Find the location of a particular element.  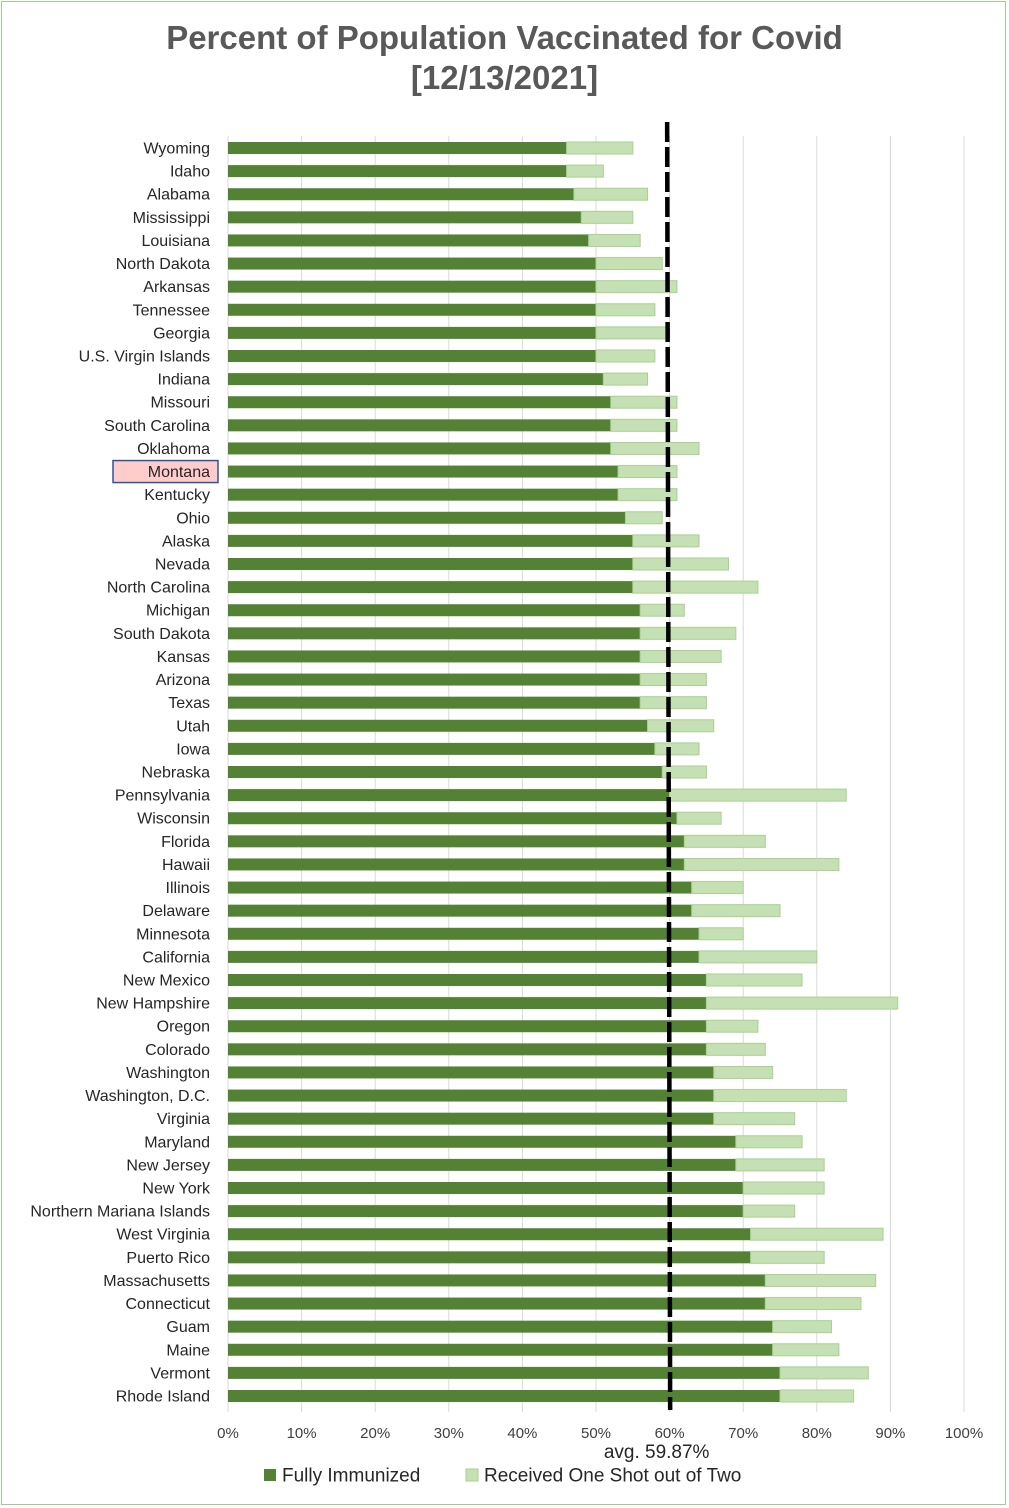

category-label: Maine is located at coordinates (188, 1350).